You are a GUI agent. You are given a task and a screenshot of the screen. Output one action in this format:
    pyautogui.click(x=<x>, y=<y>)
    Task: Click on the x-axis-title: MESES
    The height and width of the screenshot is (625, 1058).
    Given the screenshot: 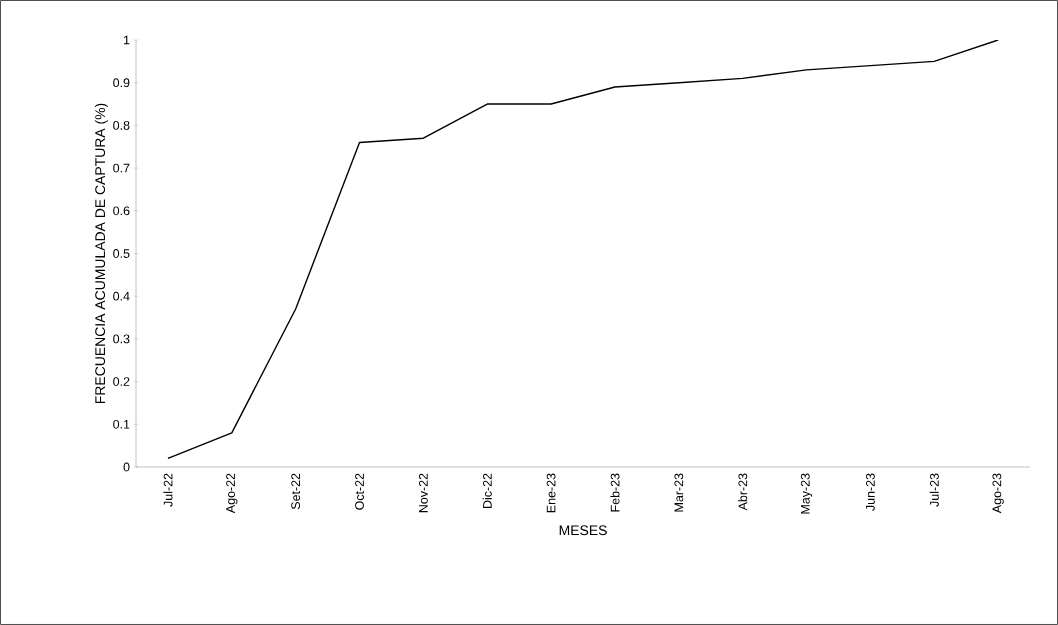 What is the action you would take?
    pyautogui.click(x=583, y=530)
    